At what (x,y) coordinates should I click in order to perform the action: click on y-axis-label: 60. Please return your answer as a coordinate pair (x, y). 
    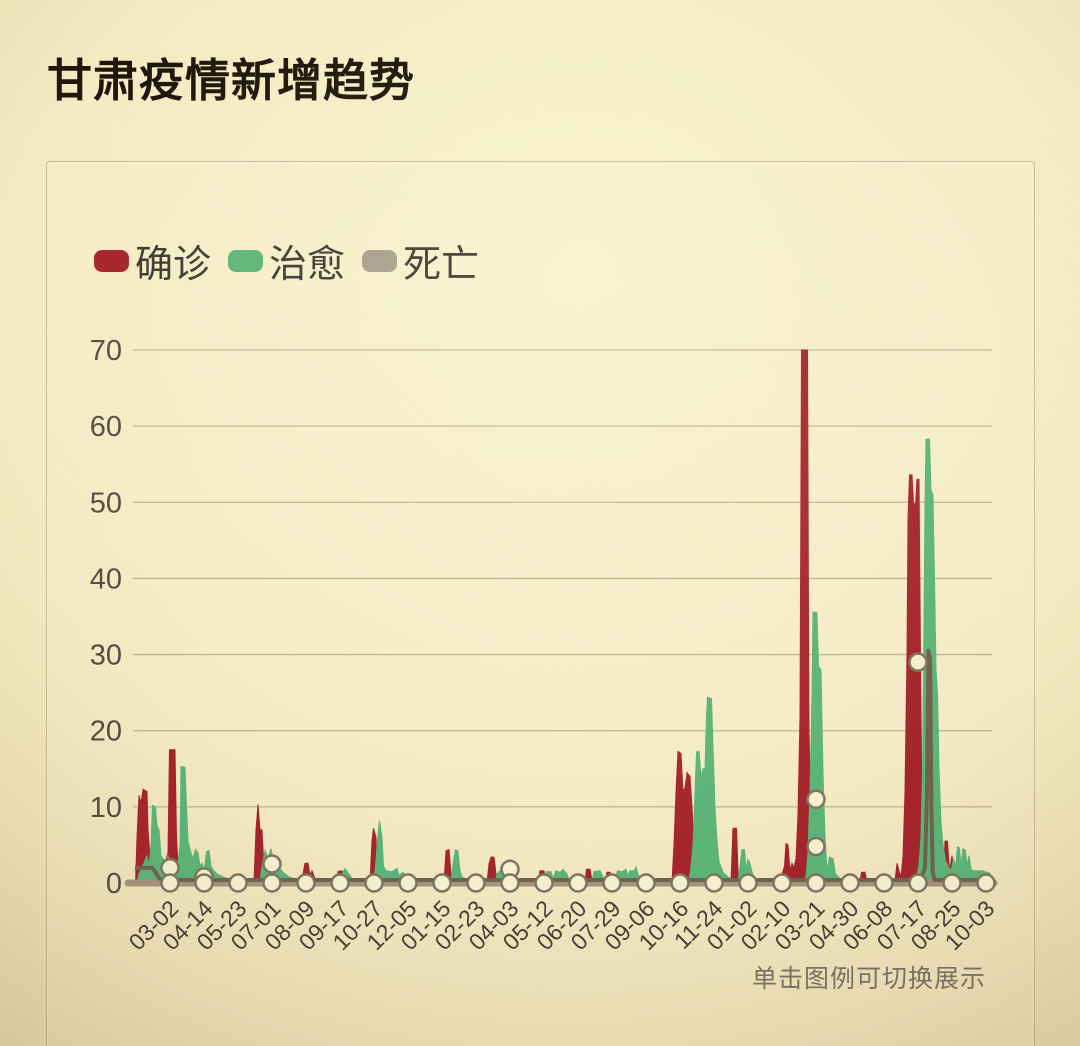
    Looking at the image, I should click on (106, 427).